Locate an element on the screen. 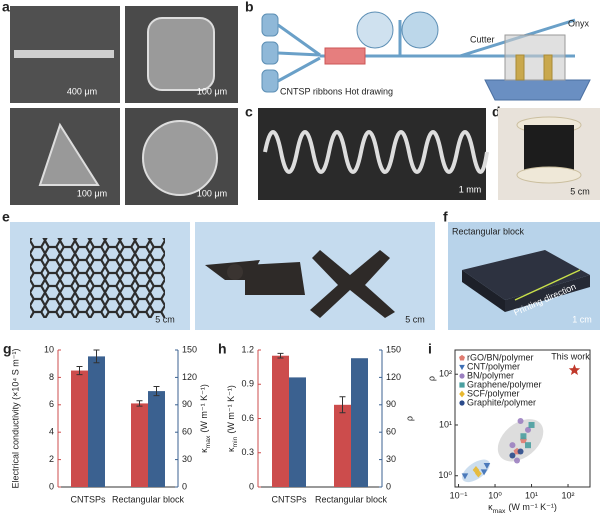  printed-parts is located at coordinates (300, 284).